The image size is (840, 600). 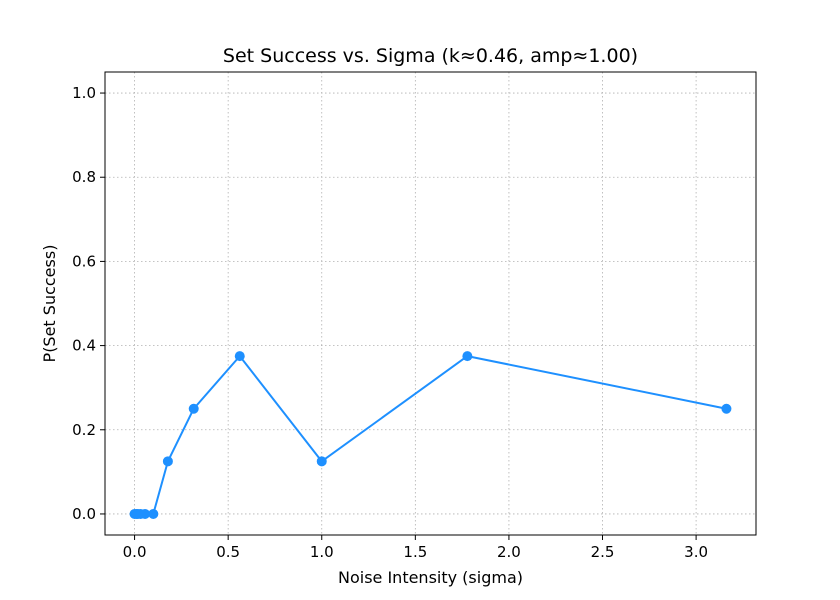 I want to click on x-axis-label: Noise Intensity (sigma), so click(x=430, y=577).